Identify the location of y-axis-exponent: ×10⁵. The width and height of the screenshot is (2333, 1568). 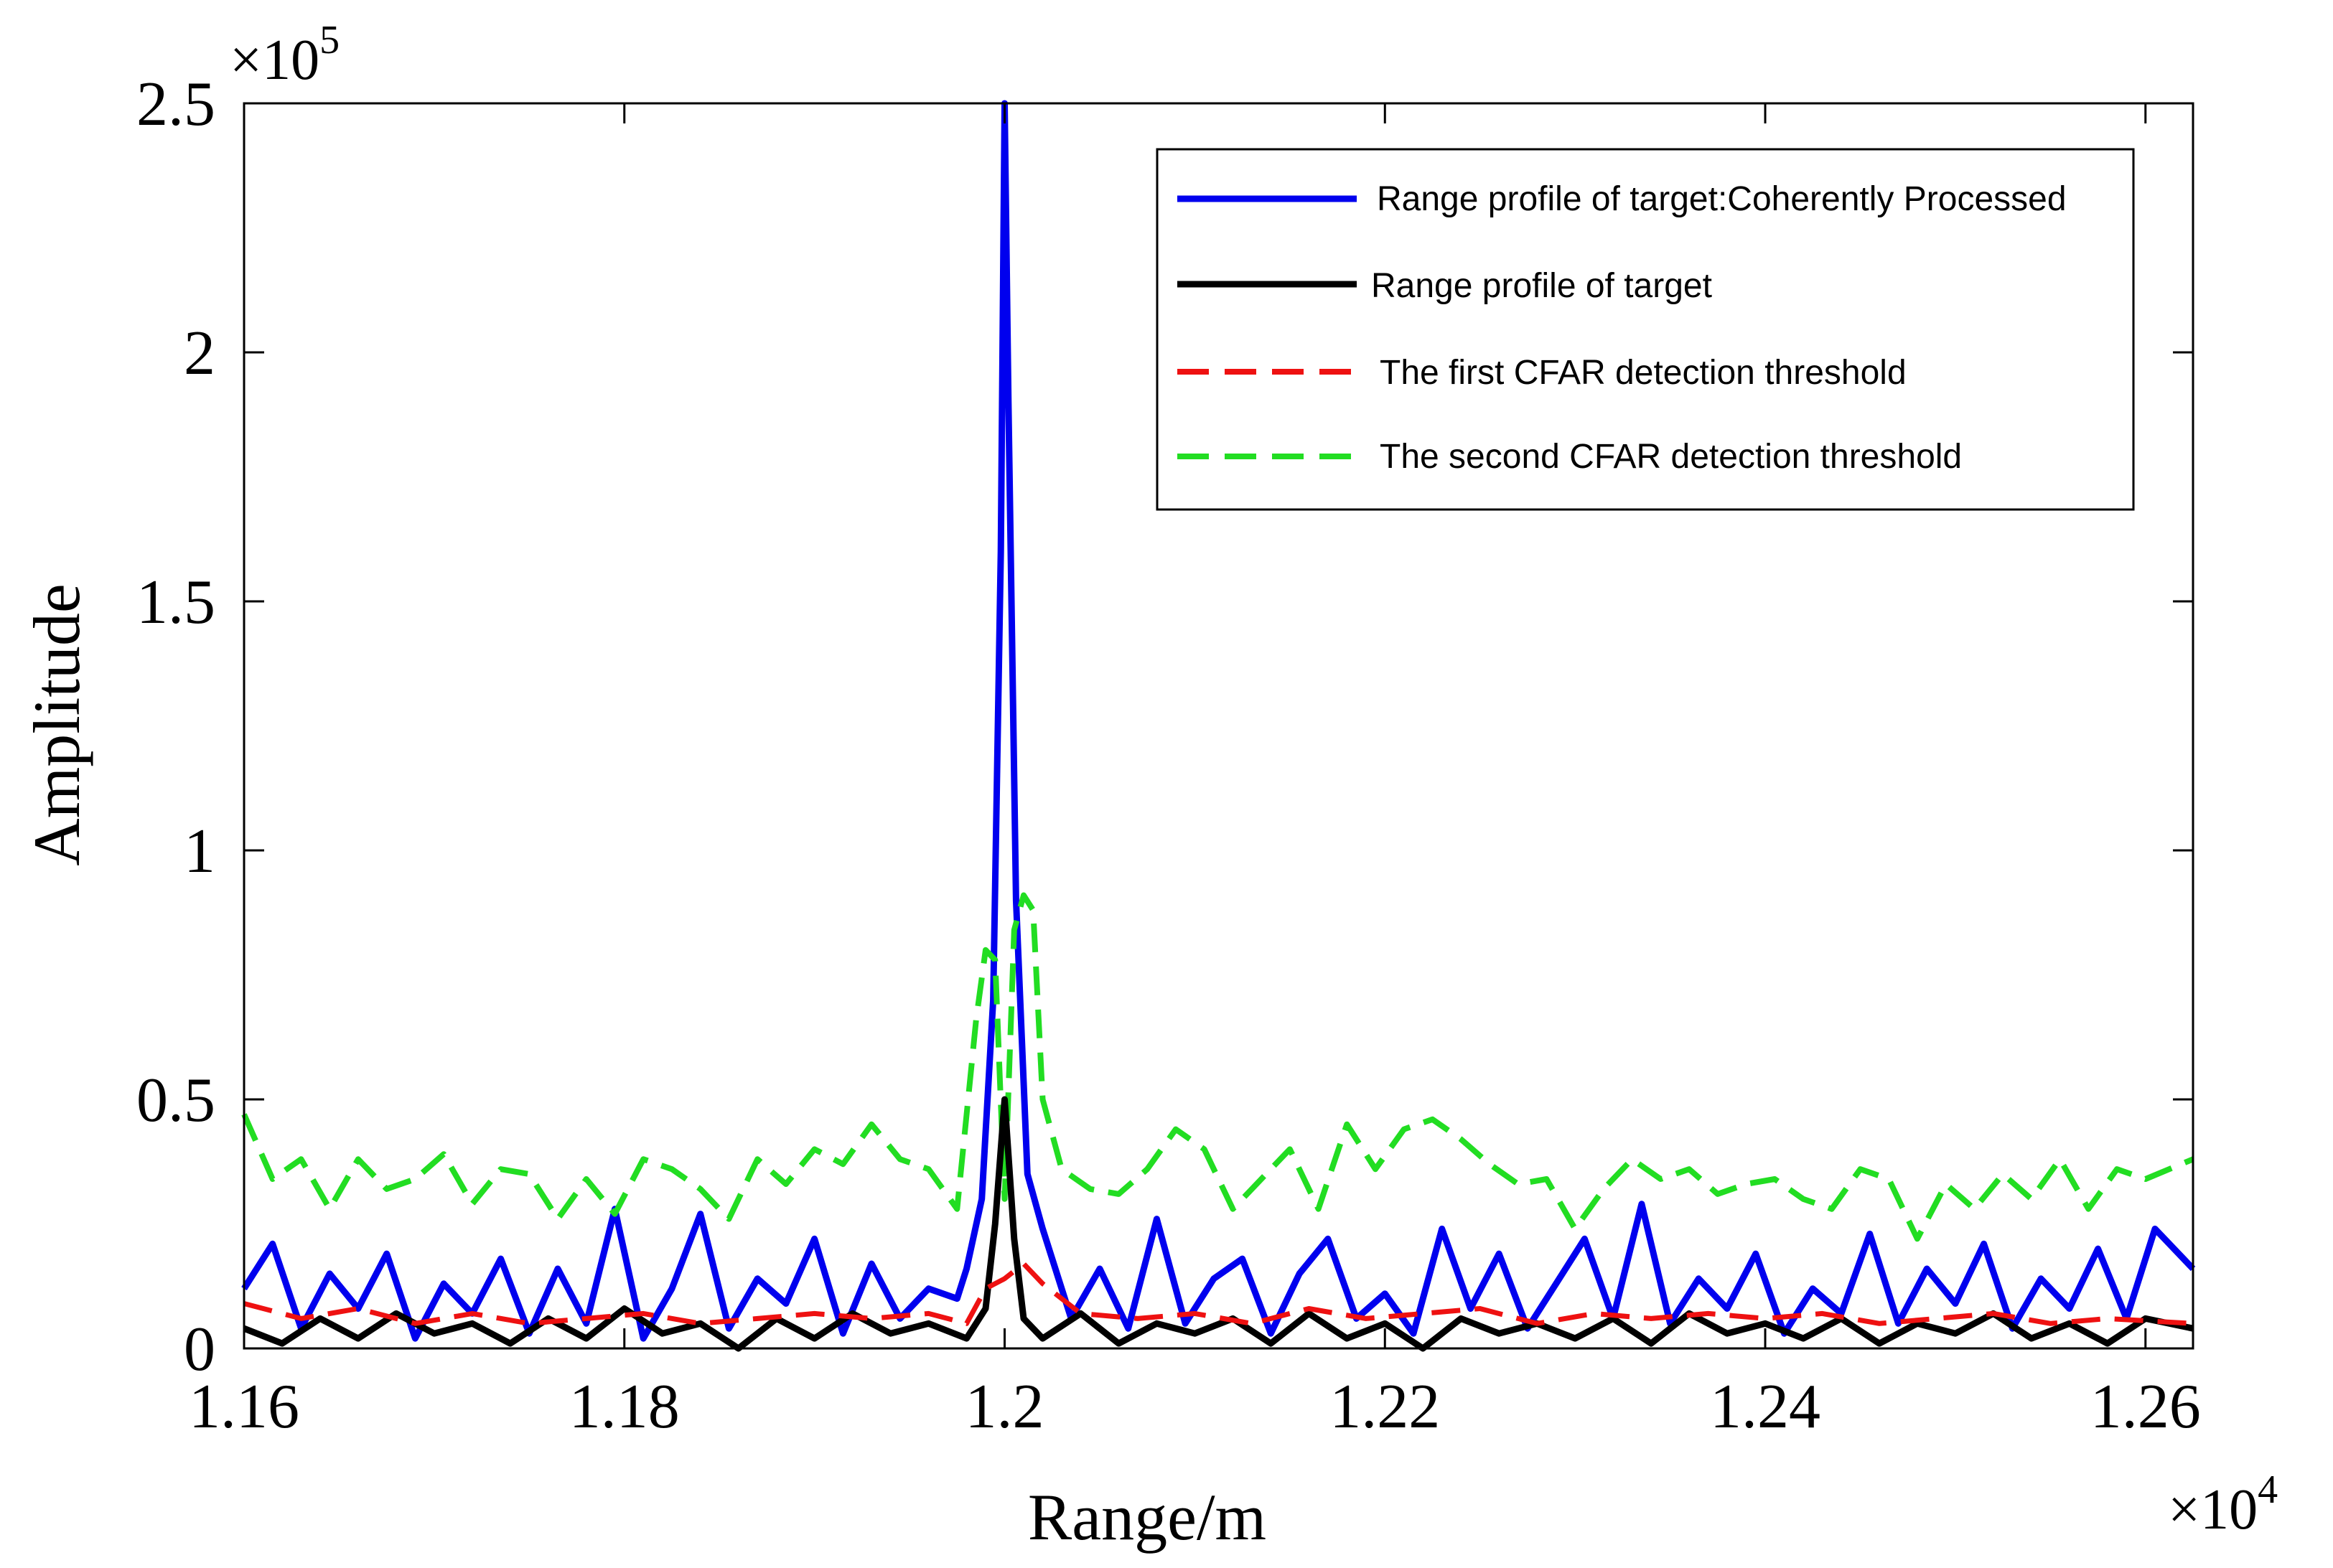
(285, 55).